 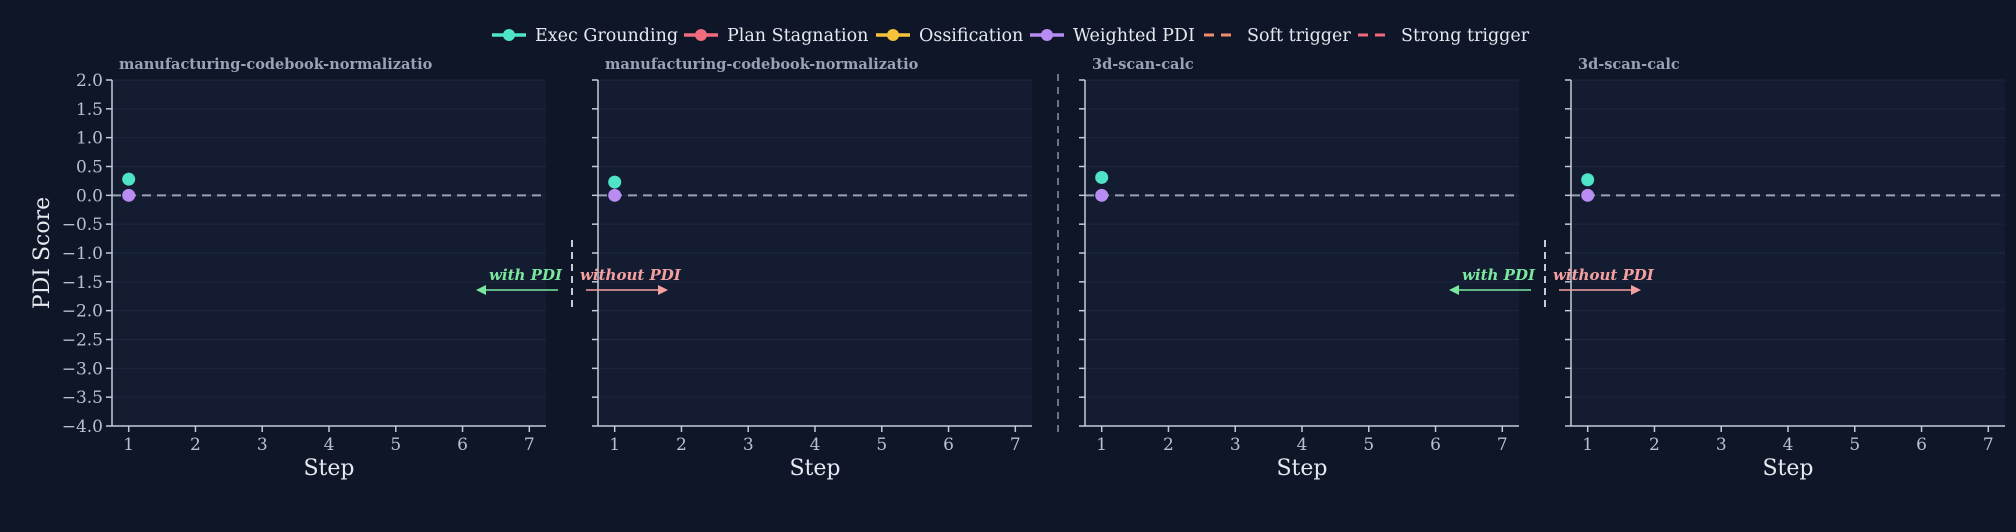 I want to click on legend-item: Ossification, so click(x=949, y=36).